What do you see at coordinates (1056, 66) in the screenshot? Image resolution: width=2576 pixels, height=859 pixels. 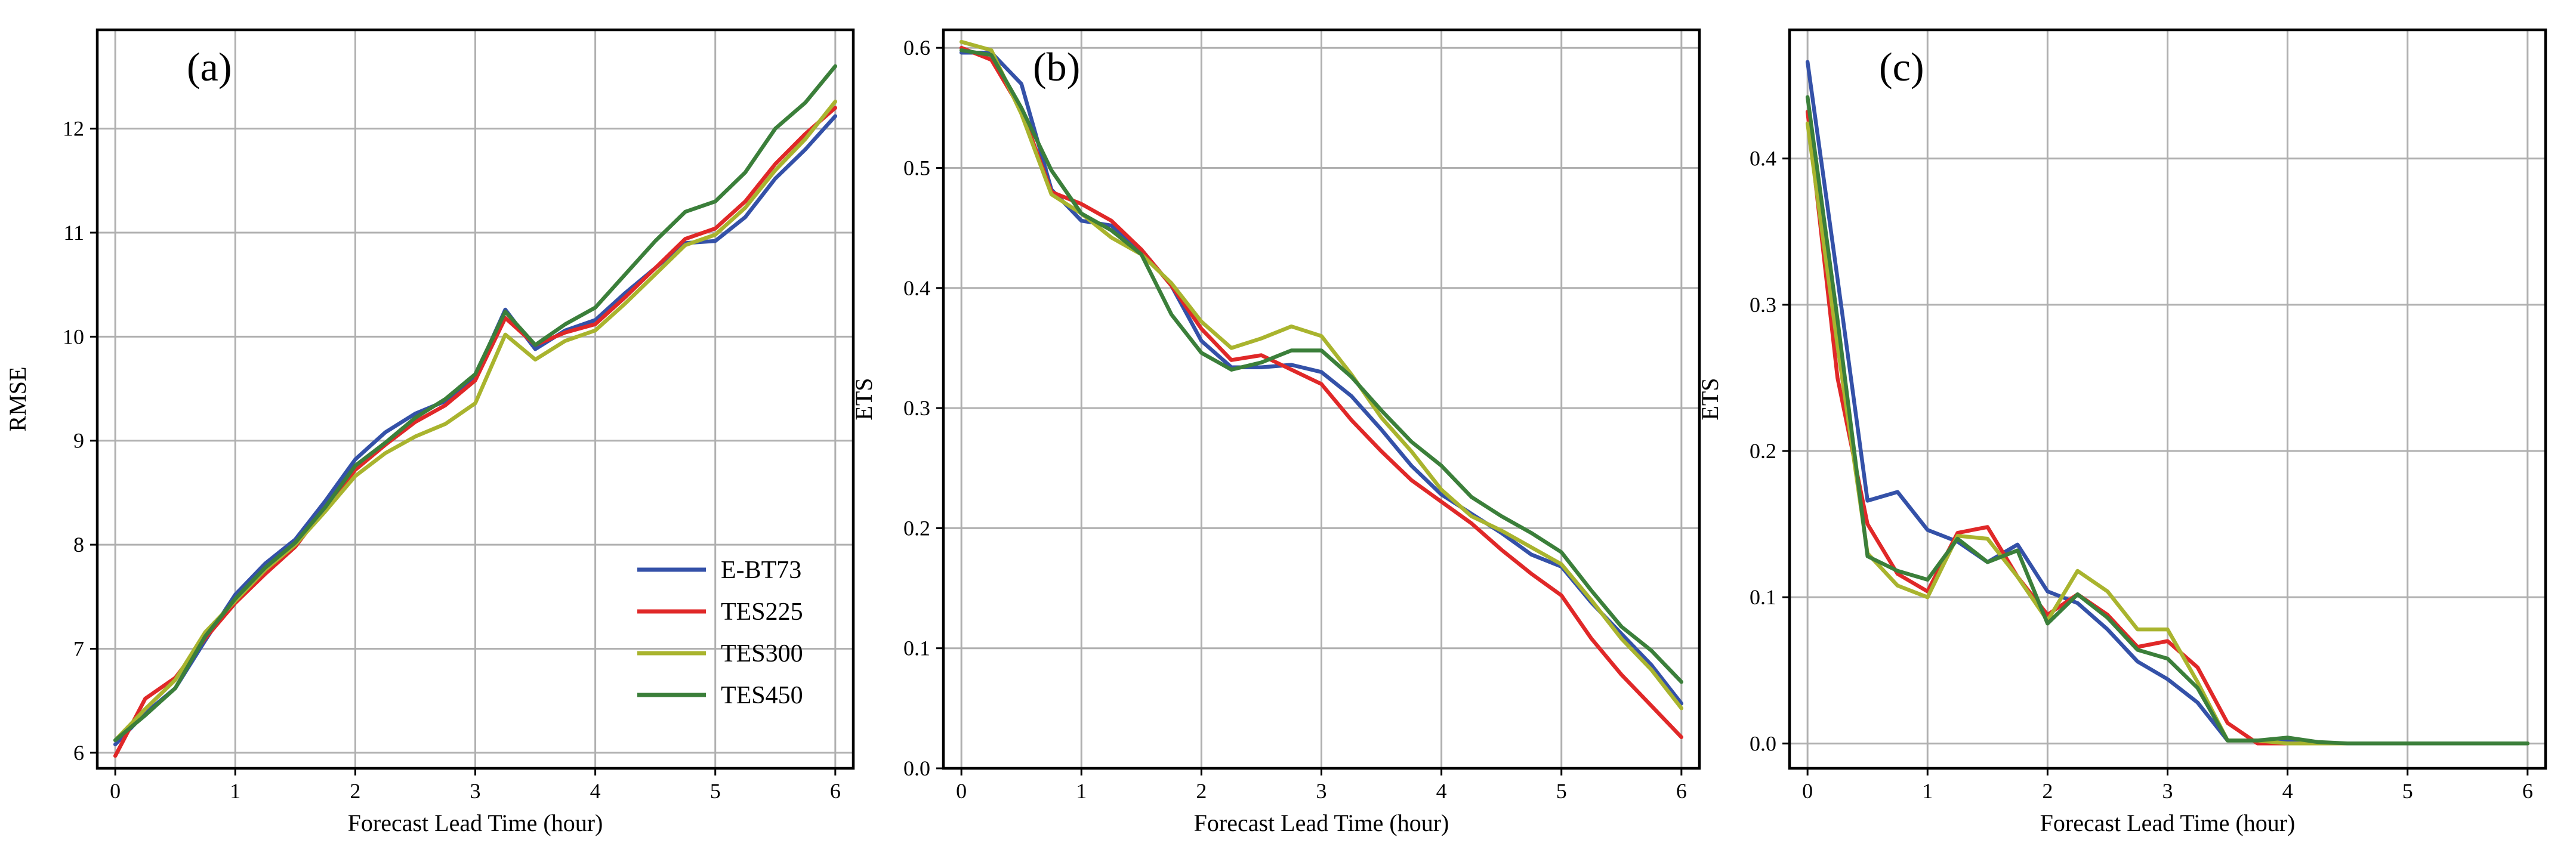 I see `panel-label: (b)` at bounding box center [1056, 66].